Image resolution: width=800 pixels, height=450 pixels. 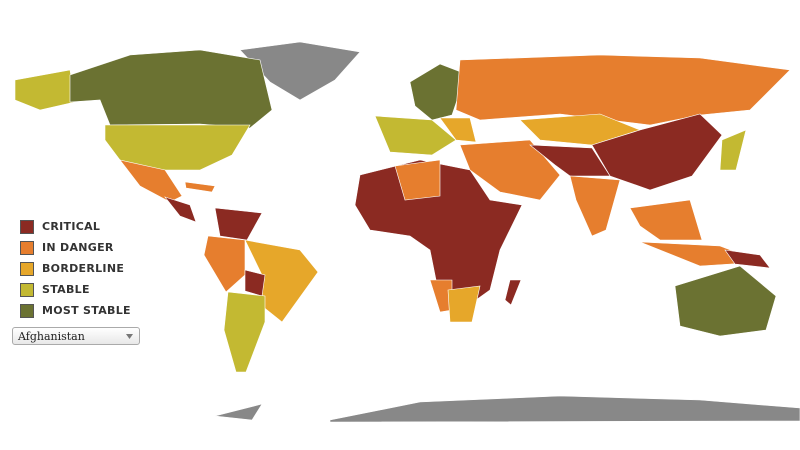 I want to click on madagascar, so click(x=513, y=292).